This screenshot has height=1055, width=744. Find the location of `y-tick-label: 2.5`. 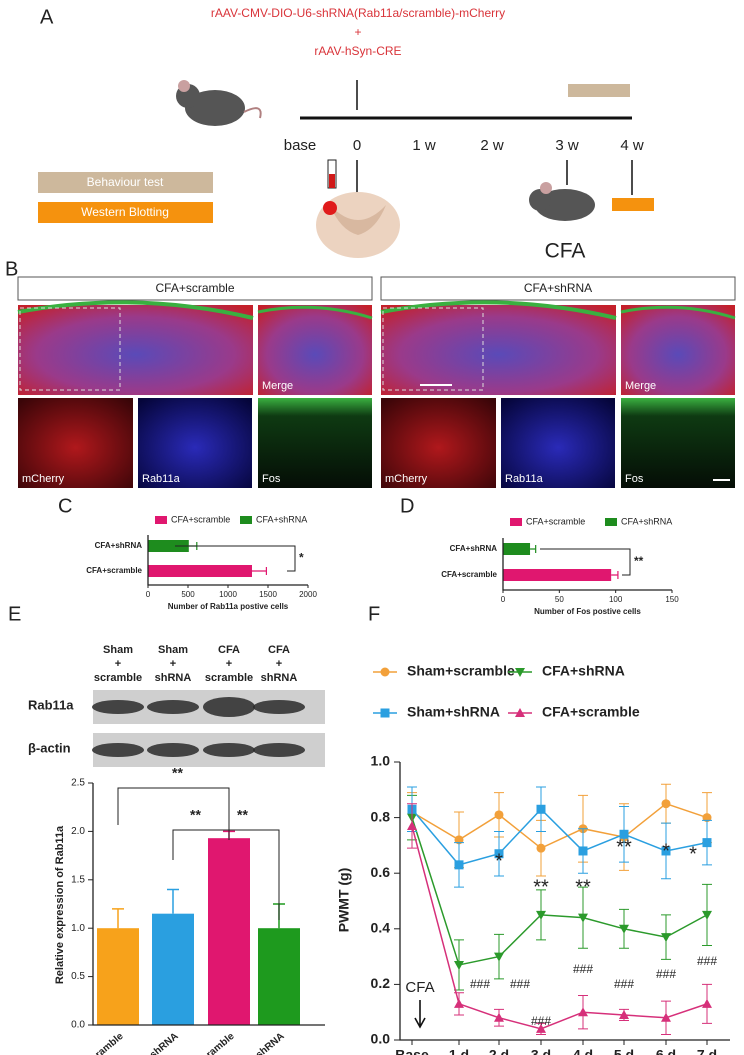

y-tick-label: 2.5 is located at coordinates (78, 783).